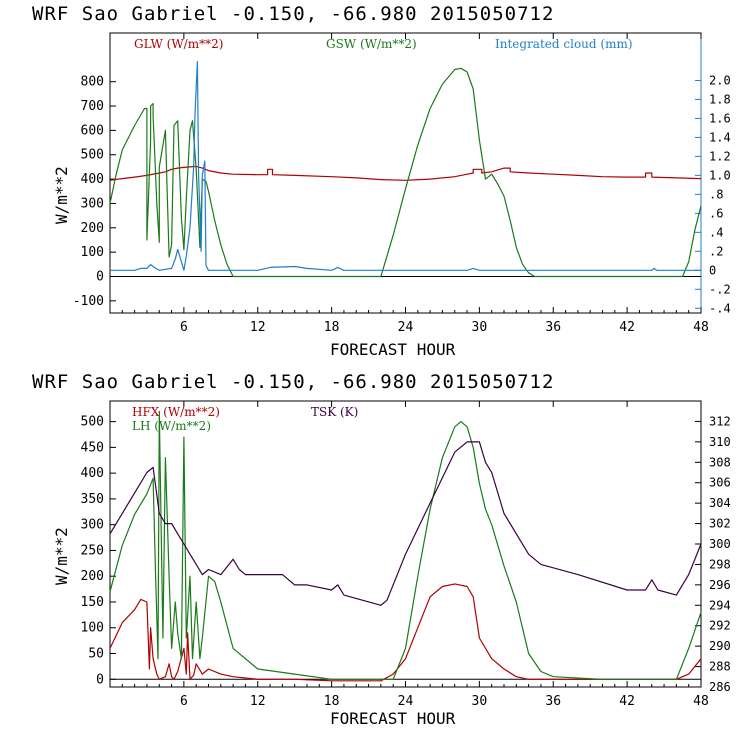  What do you see at coordinates (371, 44) in the screenshot?
I see `legend-gsw: GSW (W/m**2)` at bounding box center [371, 44].